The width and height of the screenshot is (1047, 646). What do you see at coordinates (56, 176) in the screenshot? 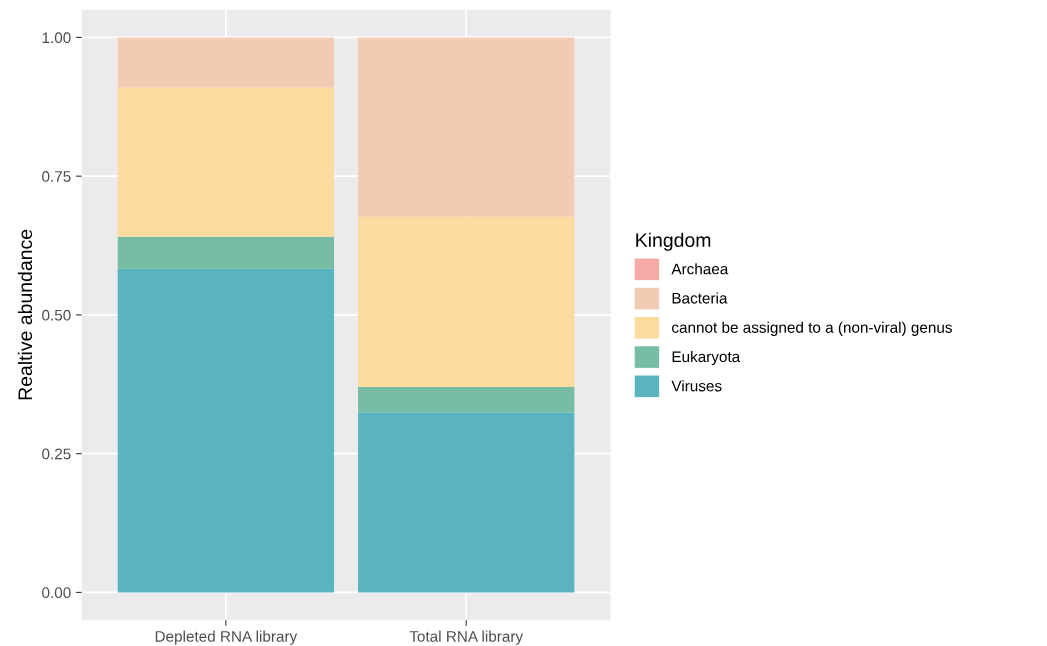
I see `y-tick-label: 0.75` at bounding box center [56, 176].